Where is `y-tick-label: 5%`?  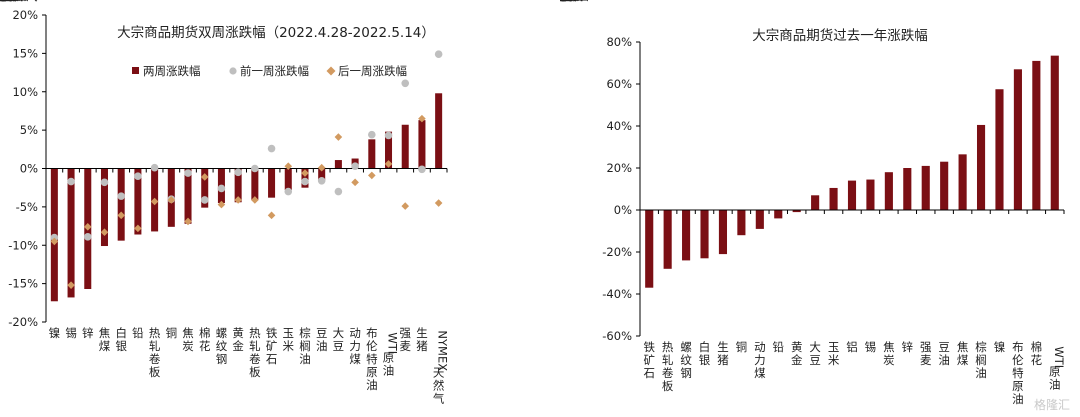 y-tick-label: 5% is located at coordinates (29, 130).